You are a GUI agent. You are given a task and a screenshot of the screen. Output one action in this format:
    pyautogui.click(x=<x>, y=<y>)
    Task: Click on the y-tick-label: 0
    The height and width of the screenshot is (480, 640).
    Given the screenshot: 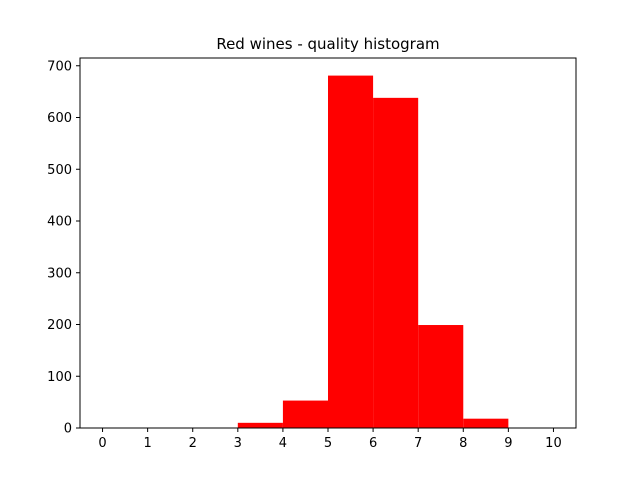 What is the action you would take?
    pyautogui.click(x=68, y=429)
    